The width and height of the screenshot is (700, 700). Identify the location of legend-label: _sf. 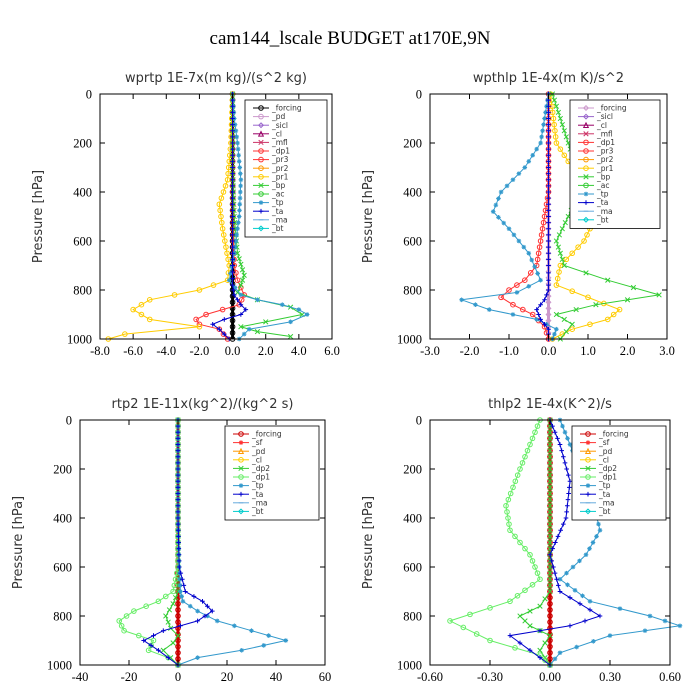
(257, 442).